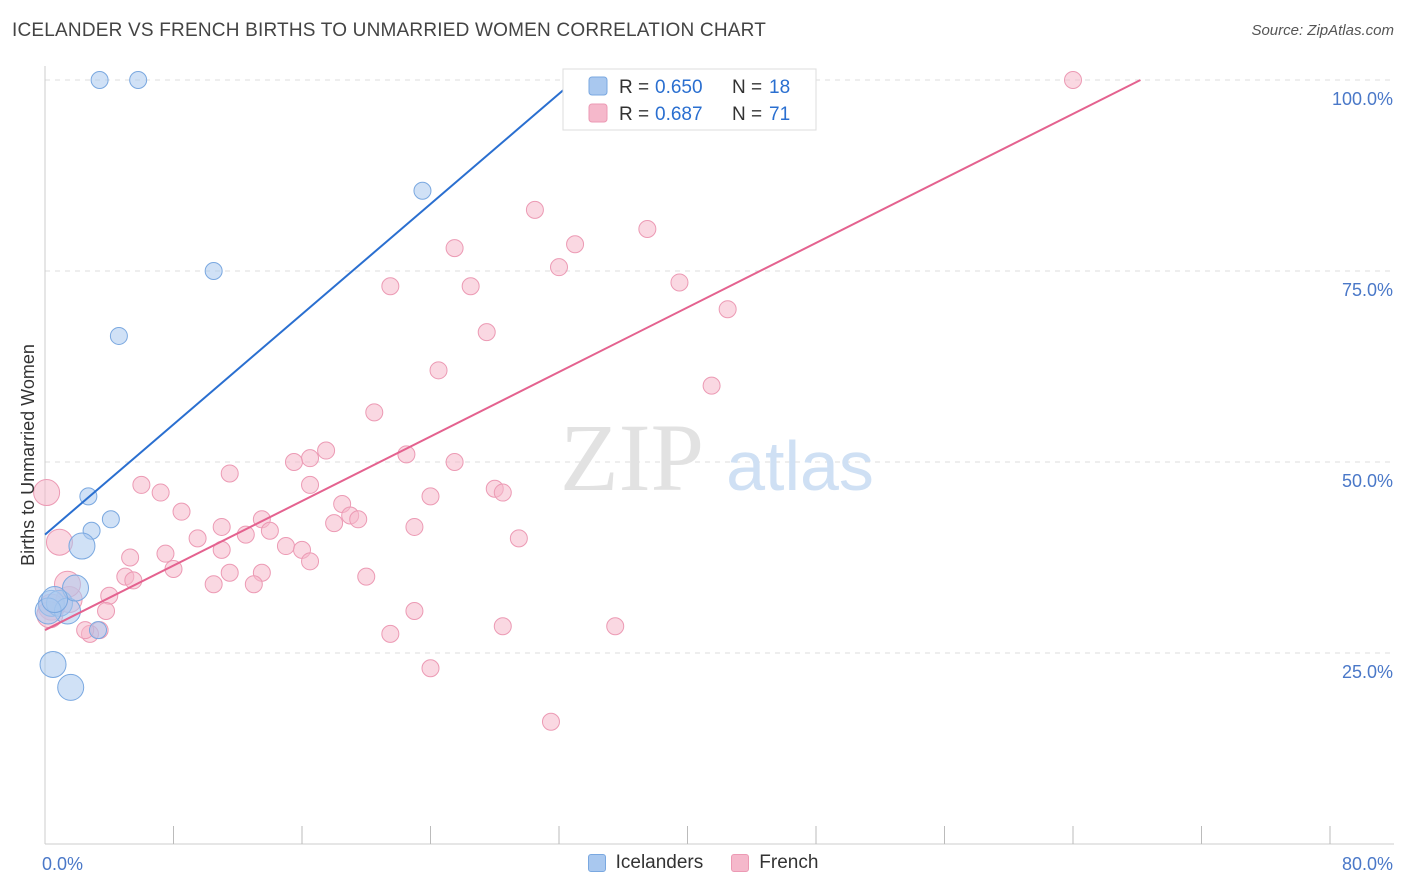 Image resolution: width=1406 pixels, height=892 pixels. What do you see at coordinates (779, 114) in the screenshot?
I see `legend-n-value: 71` at bounding box center [779, 114].